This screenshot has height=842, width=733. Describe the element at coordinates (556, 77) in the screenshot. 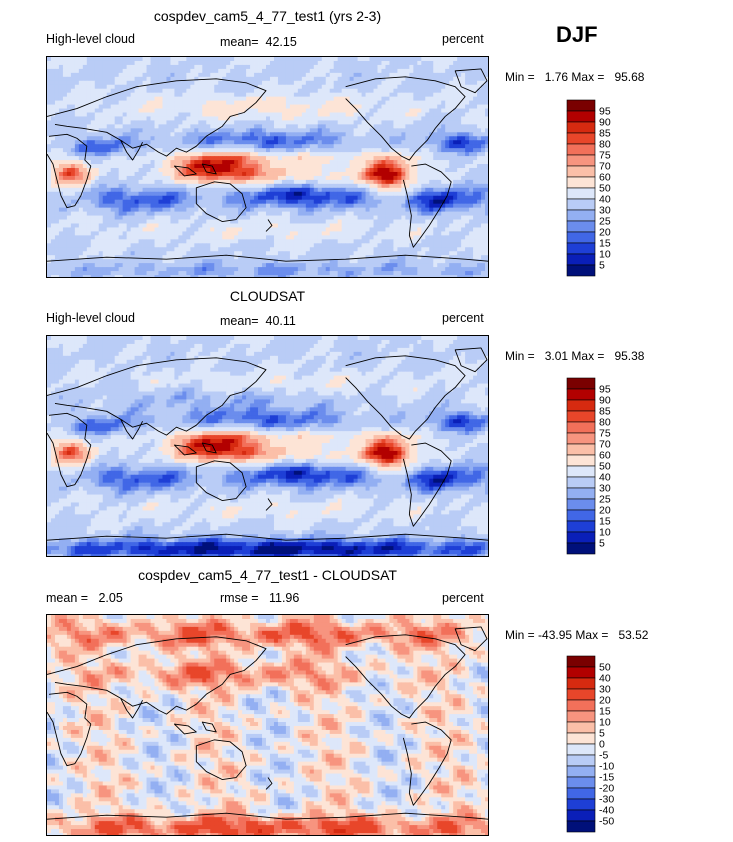

I see `panel1-min-value: 1.76` at that location.